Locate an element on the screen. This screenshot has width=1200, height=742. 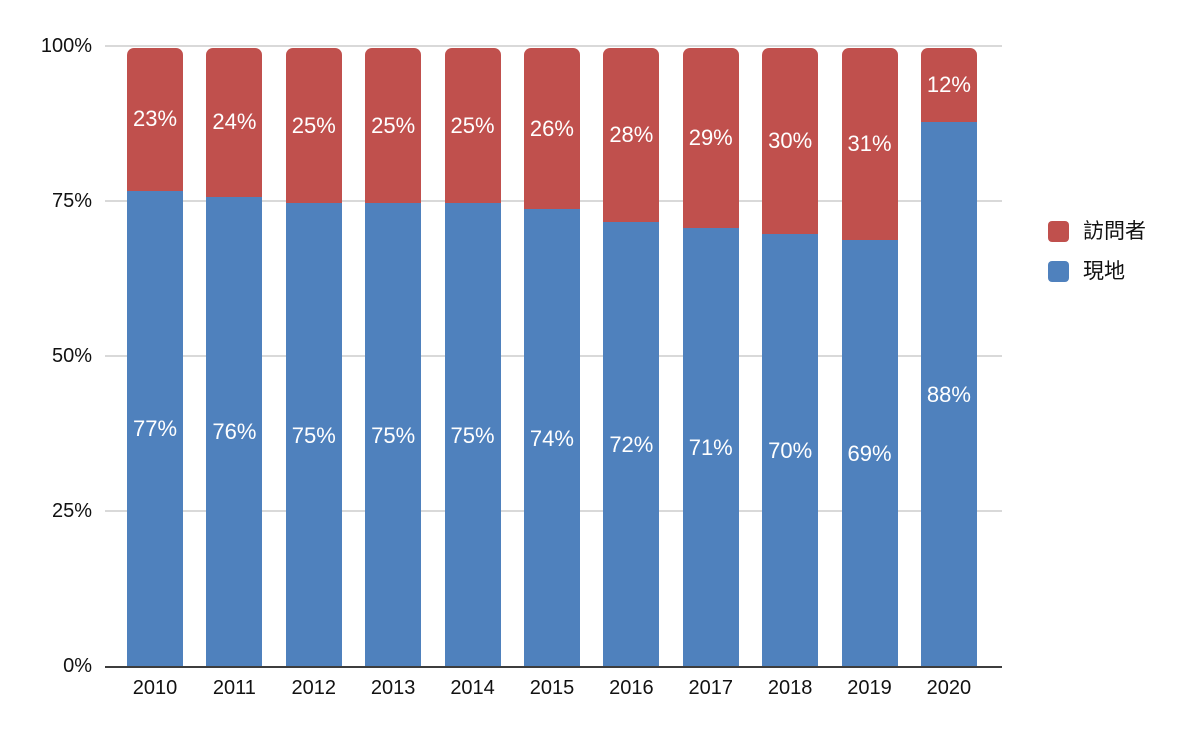
x-tick-label-2010: 2010 is located at coordinates (155, 688).